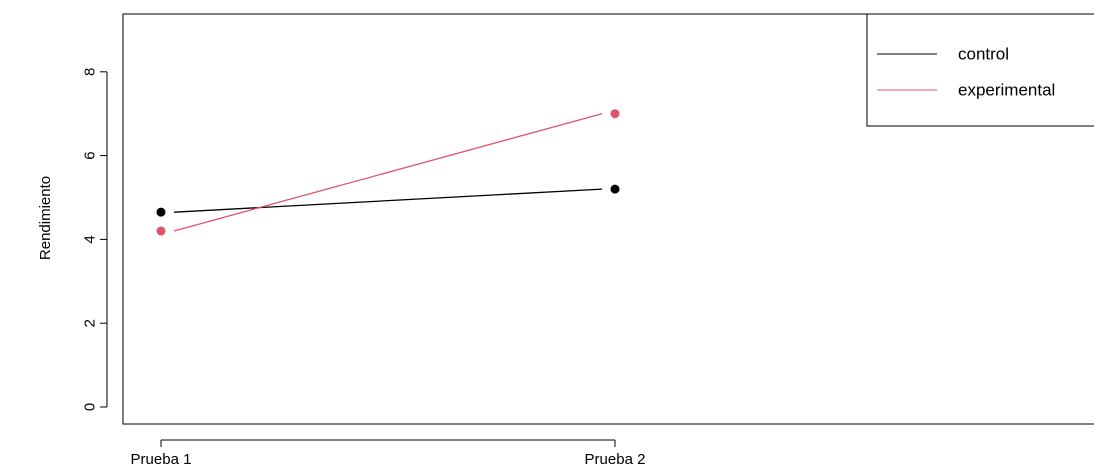 This screenshot has height=464, width=1094. I want to click on x-axis: Prueba 1 Prueba 2, so click(388, 451).